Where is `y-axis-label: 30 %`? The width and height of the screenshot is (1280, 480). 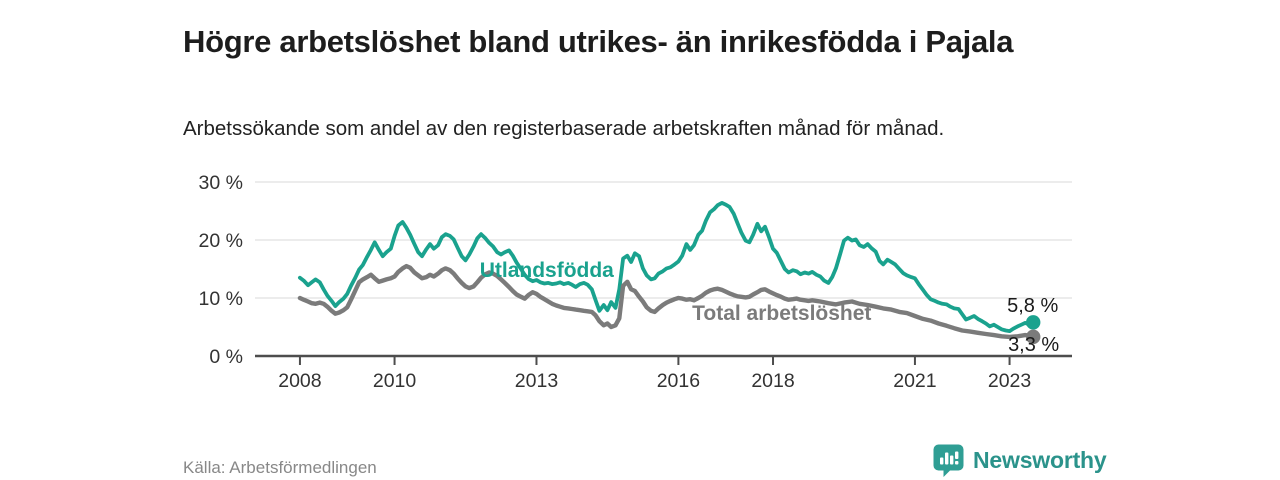 y-axis-label: 30 % is located at coordinates (221, 183).